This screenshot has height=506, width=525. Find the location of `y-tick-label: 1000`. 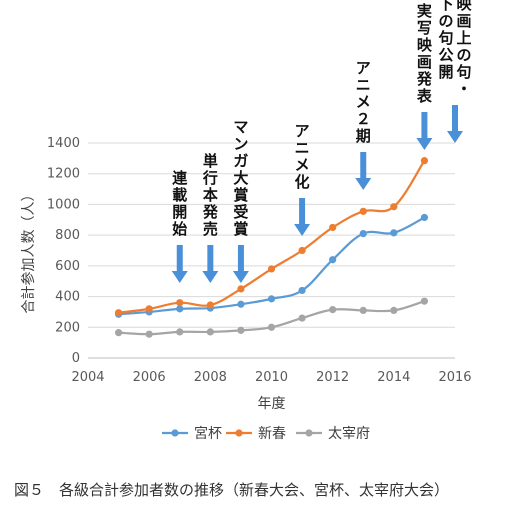

y-tick-label: 1000 is located at coordinates (63, 204).